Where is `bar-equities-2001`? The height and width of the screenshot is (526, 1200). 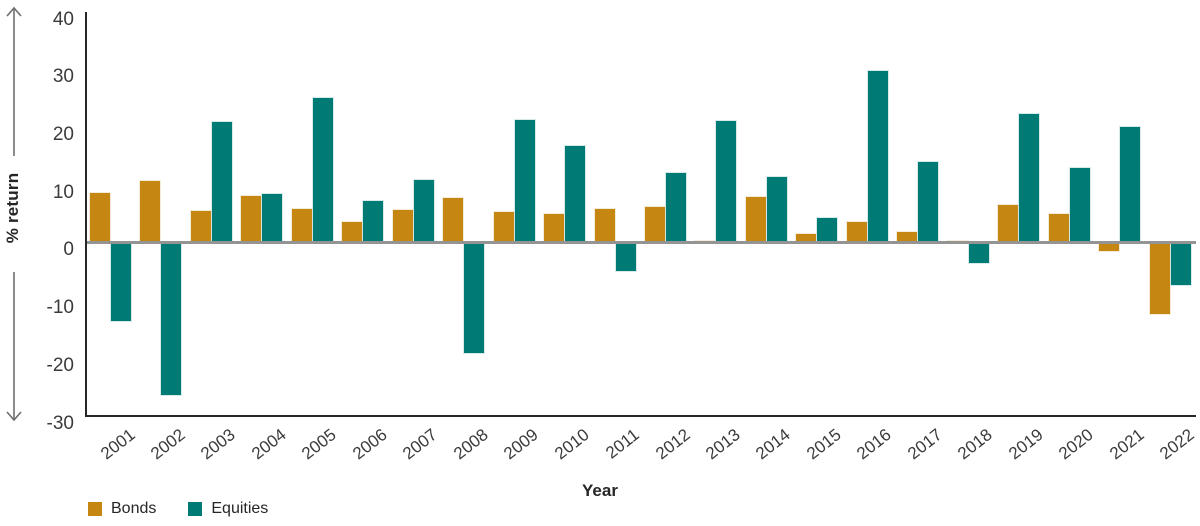 bar-equities-2001 is located at coordinates (121, 281).